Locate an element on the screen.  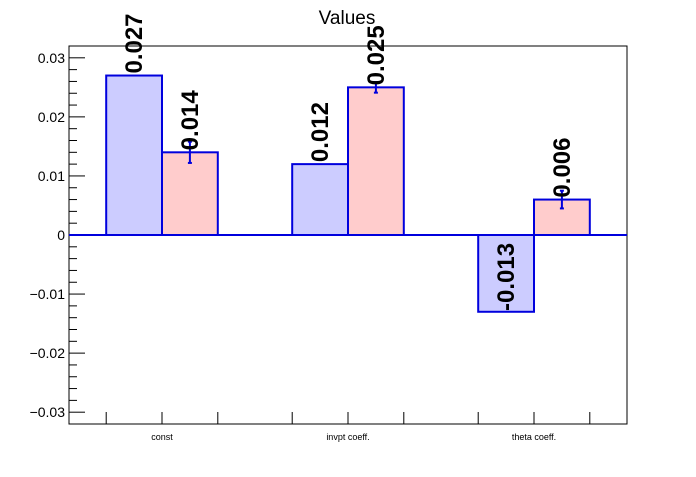
y-tick-label: 0.01 is located at coordinates (51, 176).